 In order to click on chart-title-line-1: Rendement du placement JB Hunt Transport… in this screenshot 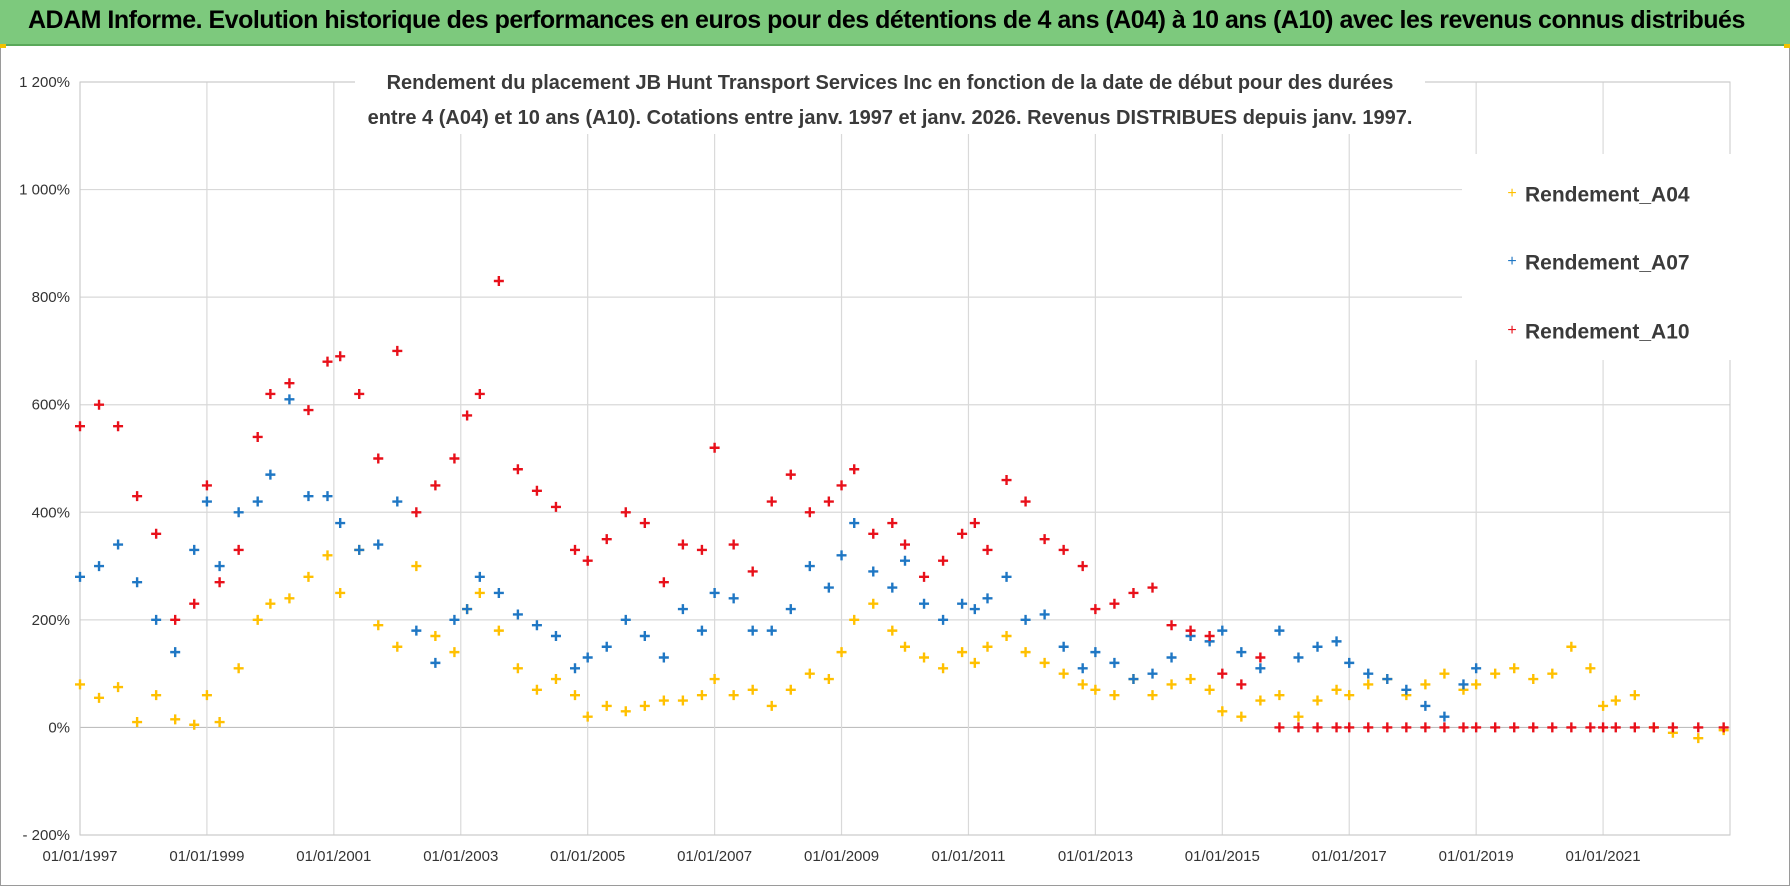, I will do `click(890, 83)`.